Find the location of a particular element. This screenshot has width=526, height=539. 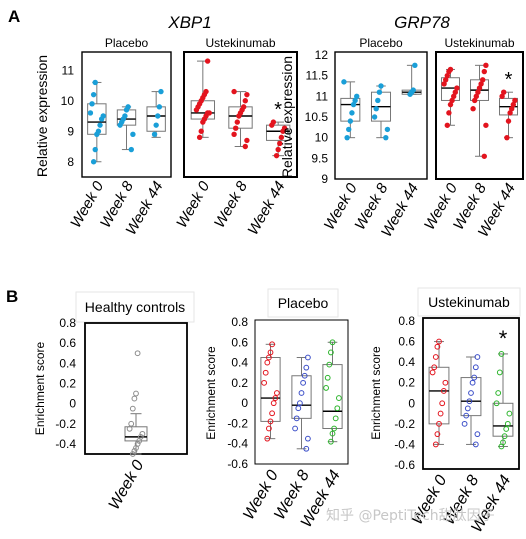

y-axis-label: Relative expression is located at coordinates (287, 117).